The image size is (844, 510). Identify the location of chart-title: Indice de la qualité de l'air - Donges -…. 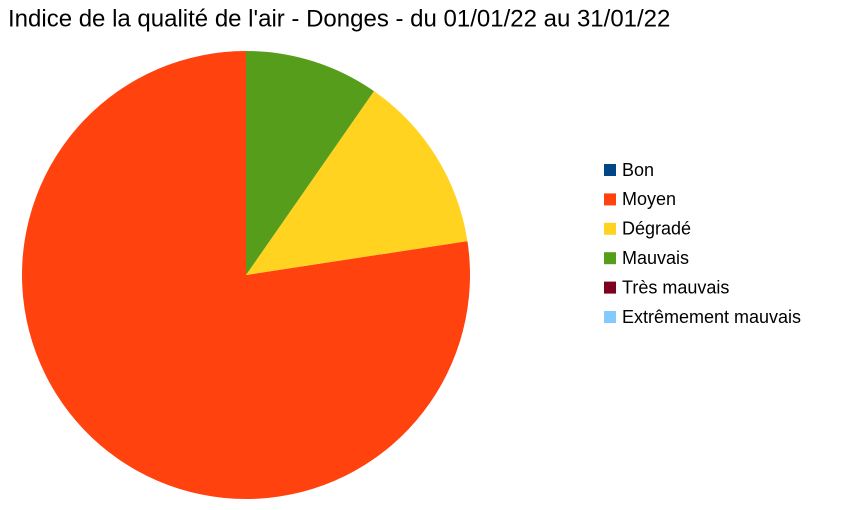
(339, 18).